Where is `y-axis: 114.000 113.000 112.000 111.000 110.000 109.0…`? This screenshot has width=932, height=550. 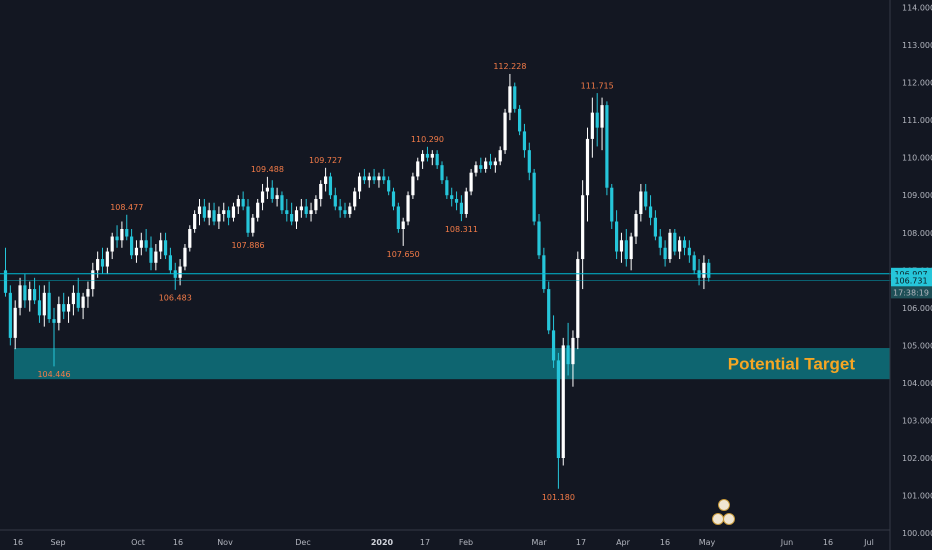
y-axis: 114.000 113.000 112.000 111.000 110.000 109.0… is located at coordinates (910, 275).